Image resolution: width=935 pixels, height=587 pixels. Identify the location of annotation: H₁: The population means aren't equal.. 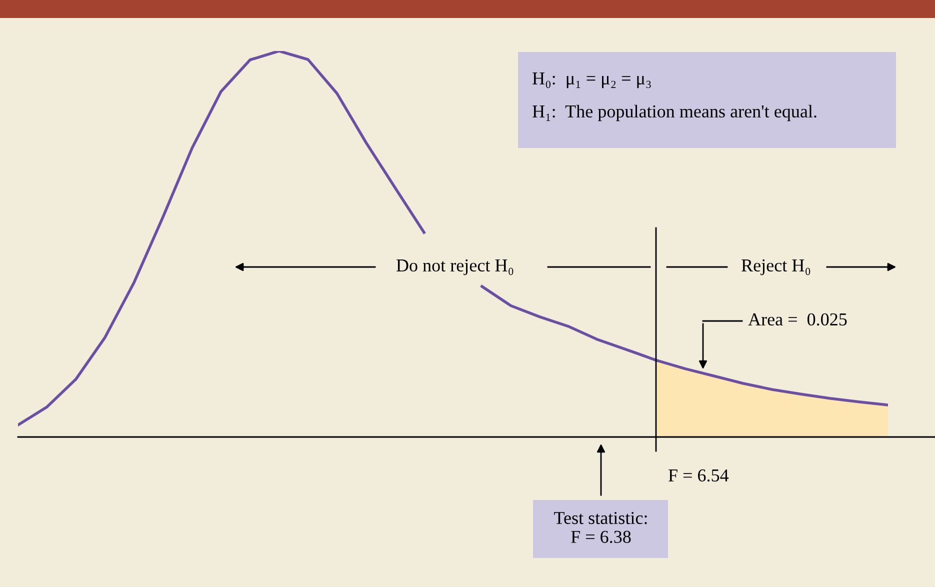
(674, 113).